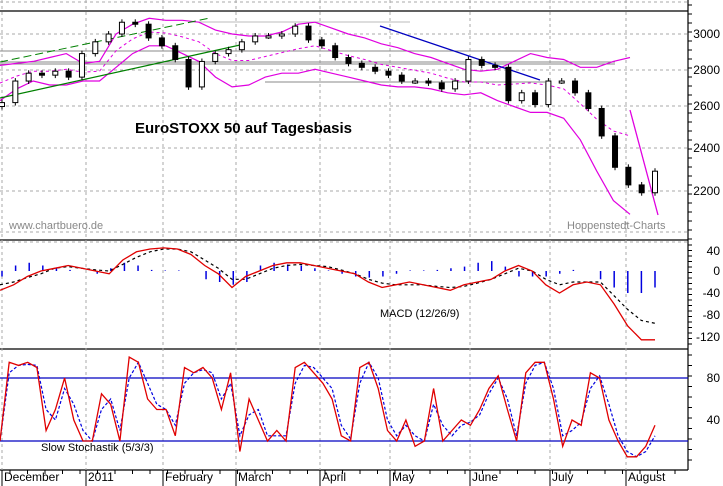 This screenshot has height=486, width=723. I want to click on chart-title: EuroSTOXX 50 auf Tagesbasis, so click(244, 128).